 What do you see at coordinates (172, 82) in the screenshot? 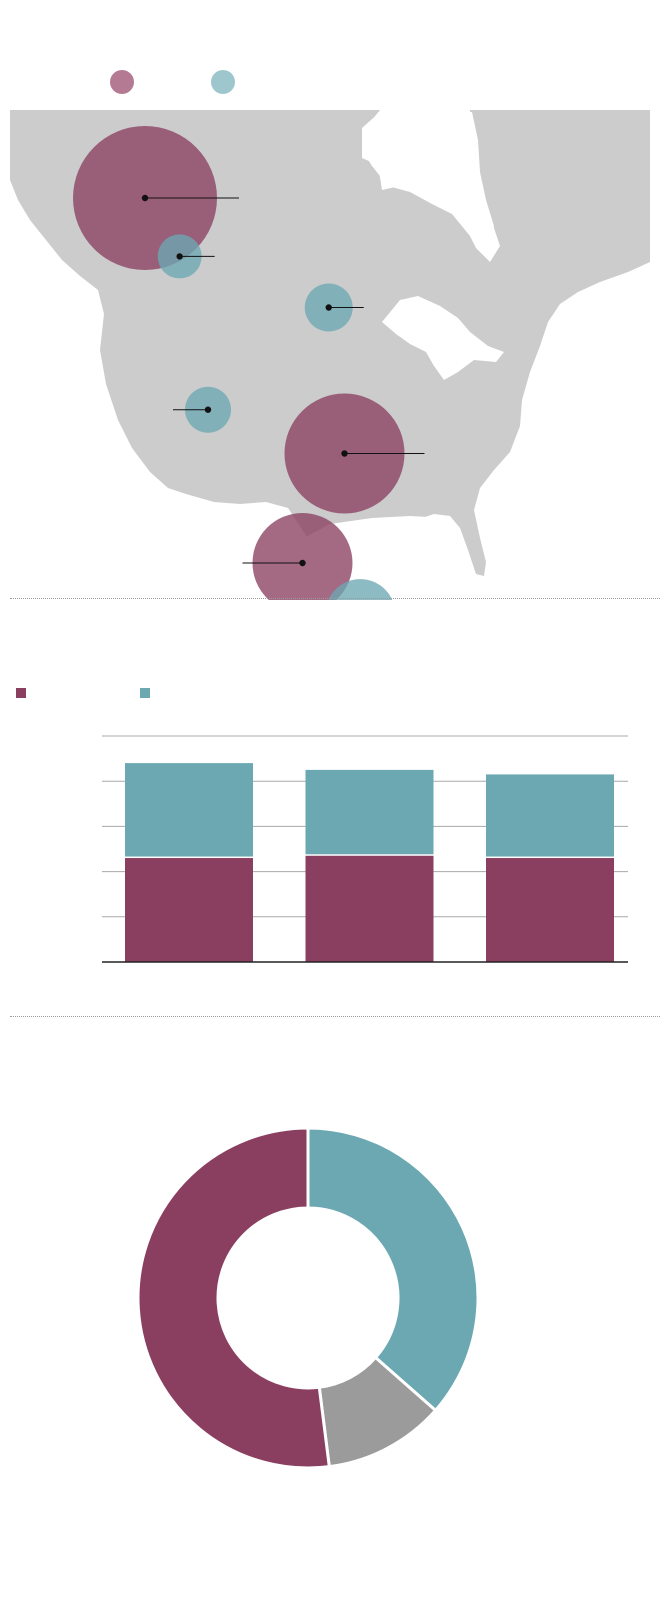
I see `map-legend` at bounding box center [172, 82].